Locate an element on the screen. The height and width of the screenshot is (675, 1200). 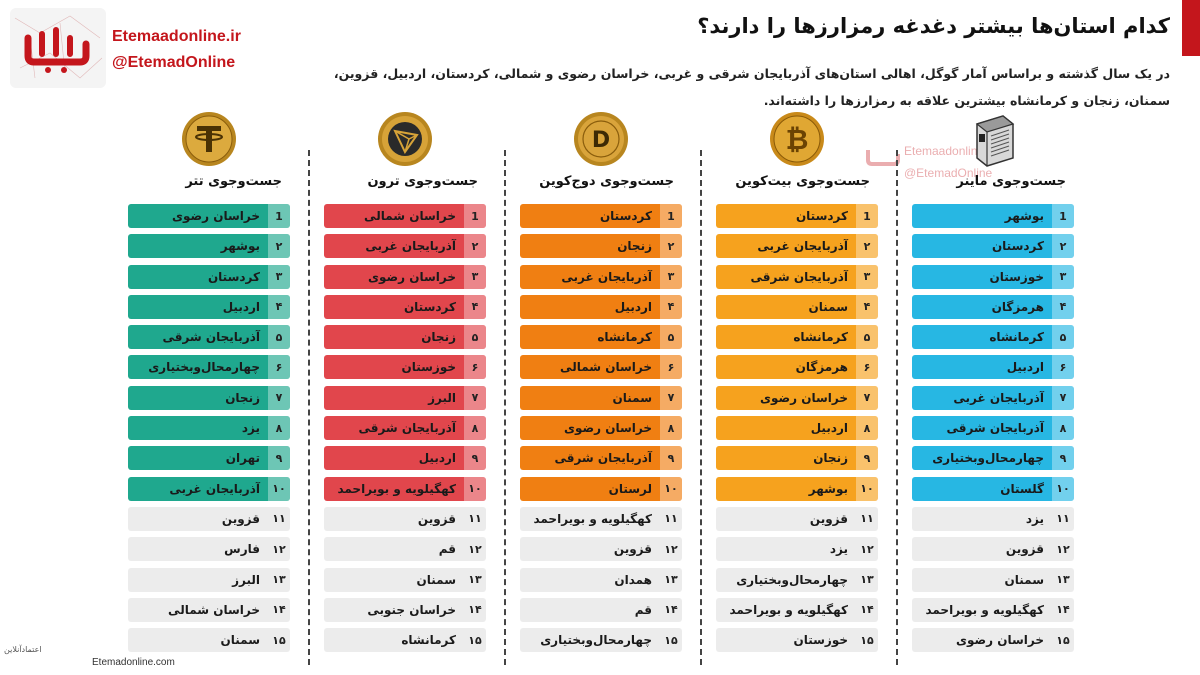
rank-number: 1 is located at coordinates (867, 216).